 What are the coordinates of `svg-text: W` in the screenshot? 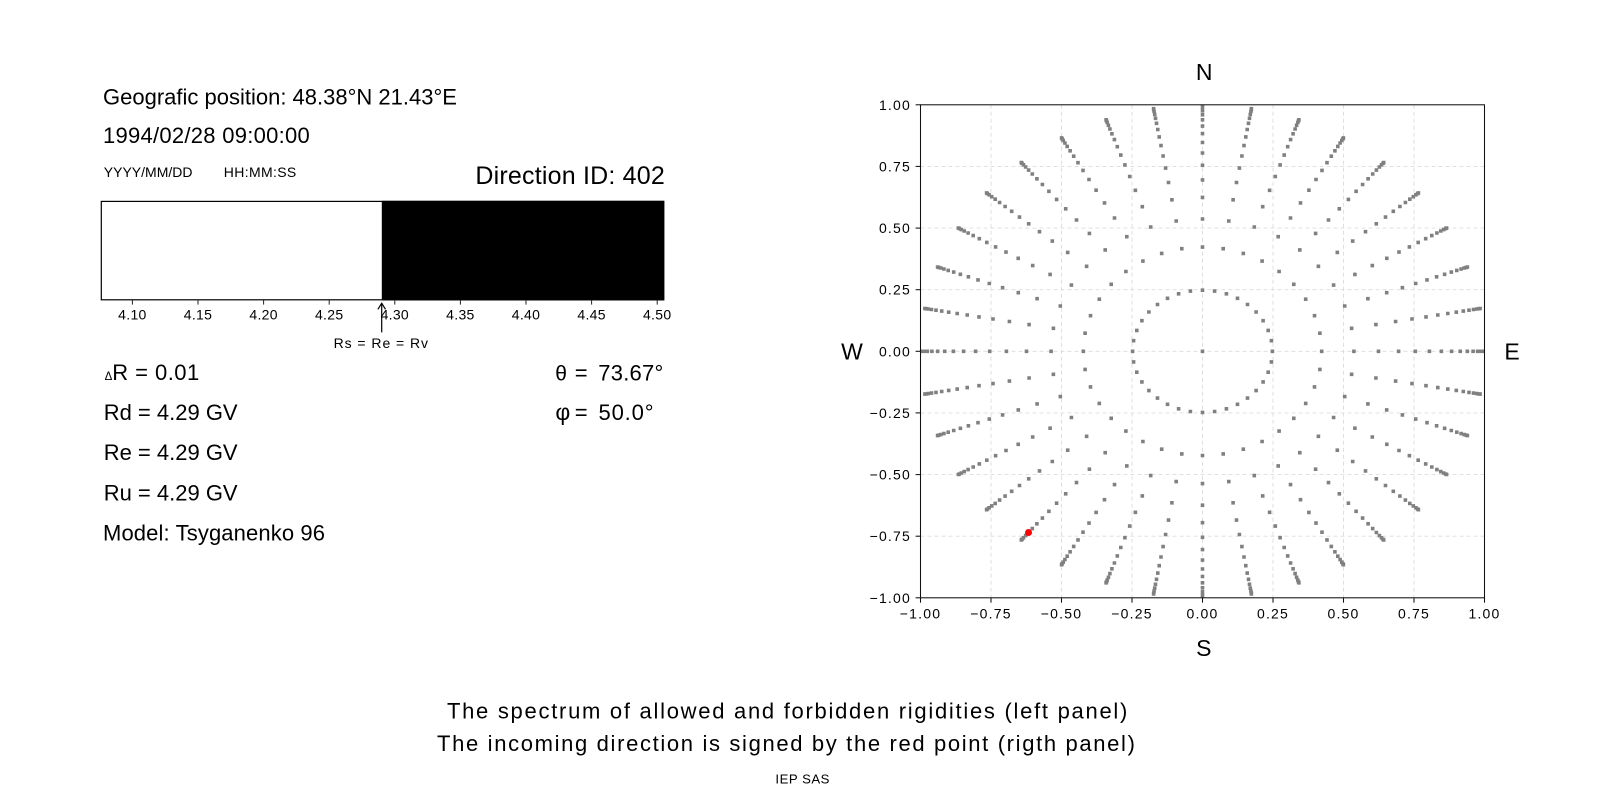 It's located at (852, 352).